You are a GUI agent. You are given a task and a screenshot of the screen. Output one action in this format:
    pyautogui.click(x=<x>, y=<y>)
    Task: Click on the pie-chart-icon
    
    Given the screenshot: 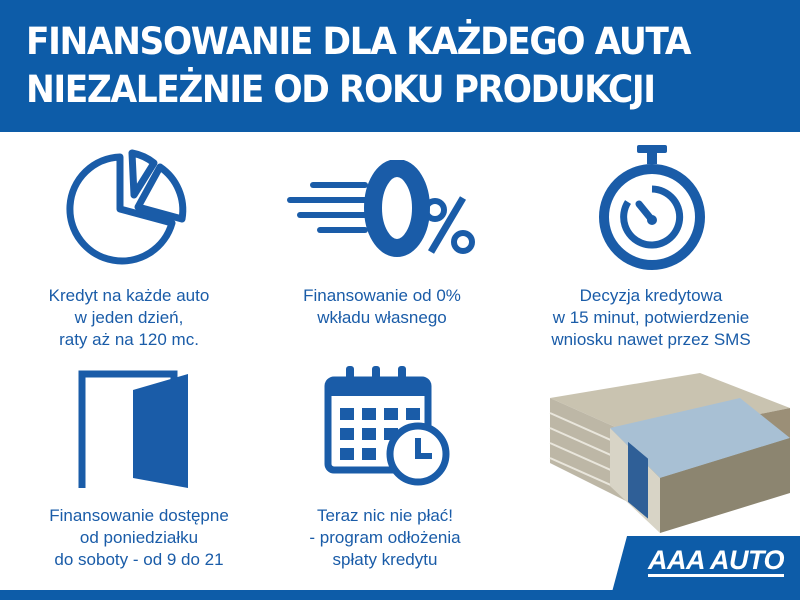 What is the action you would take?
    pyautogui.click(x=126, y=207)
    